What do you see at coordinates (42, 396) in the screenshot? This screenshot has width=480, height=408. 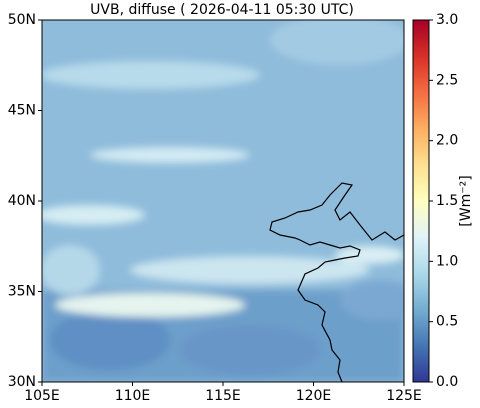 I see `x-tick-label: 105E` at bounding box center [42, 396].